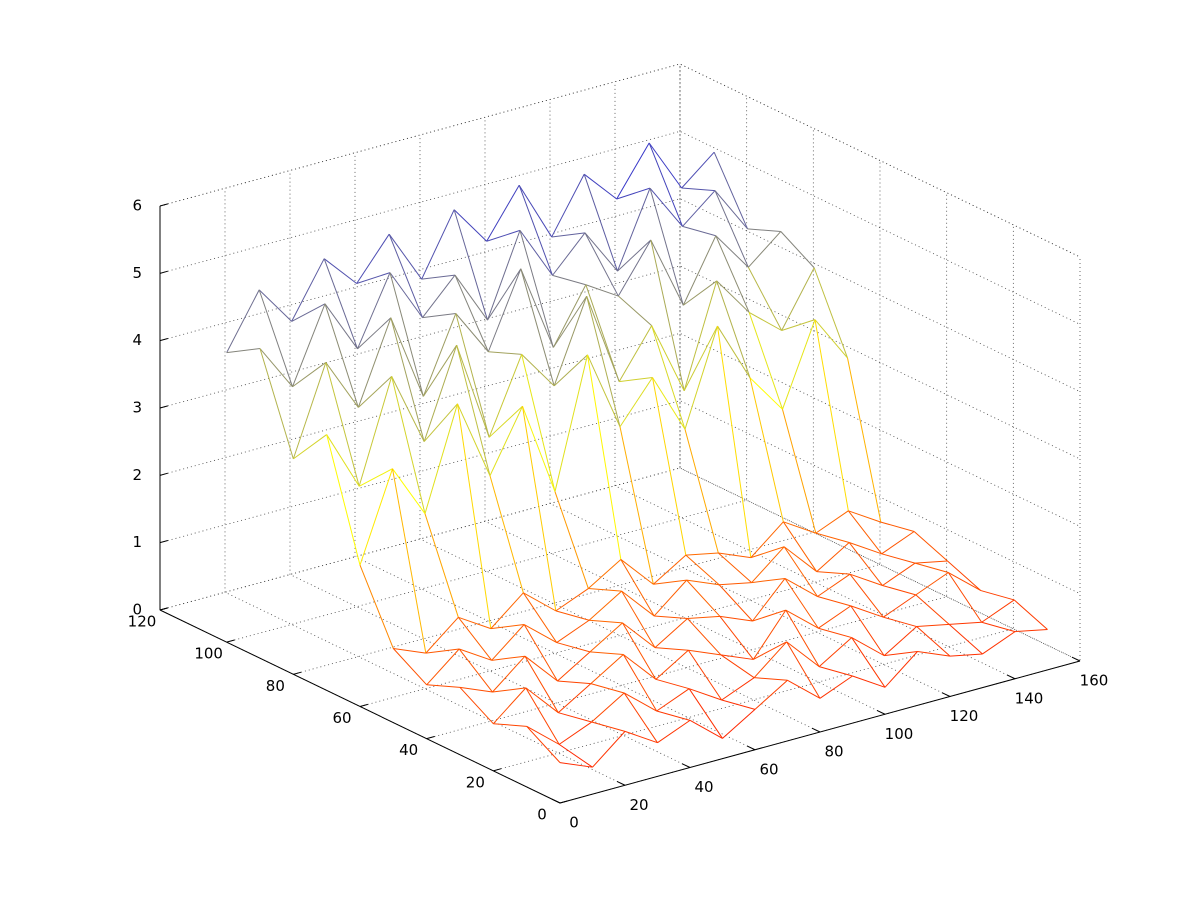 The width and height of the screenshot is (1200, 901). What do you see at coordinates (275, 686) in the screenshot?
I see `y-tick-label: 80` at bounding box center [275, 686].